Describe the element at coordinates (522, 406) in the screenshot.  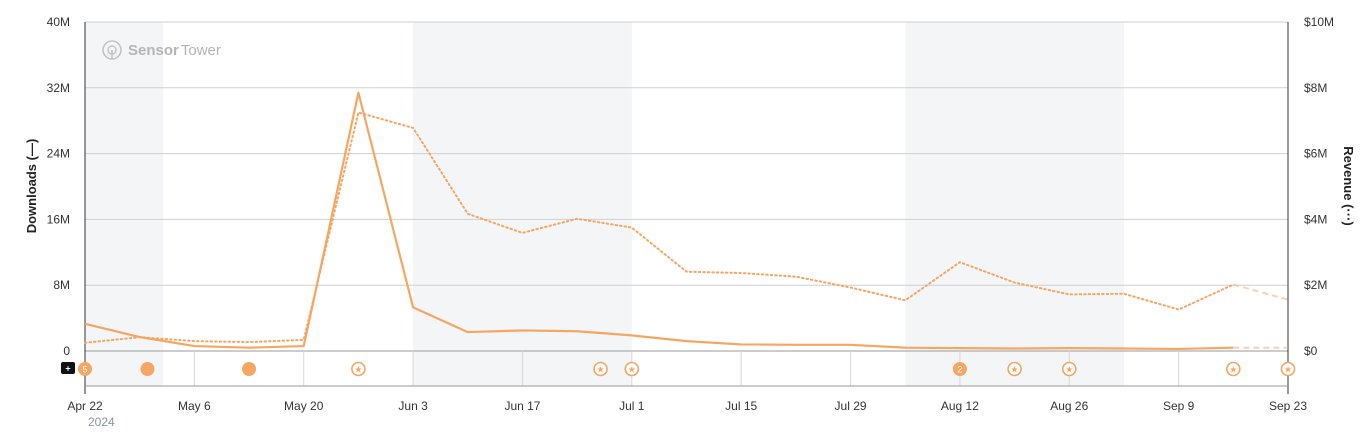
I see `x-tick-label: Jun 17` at that location.